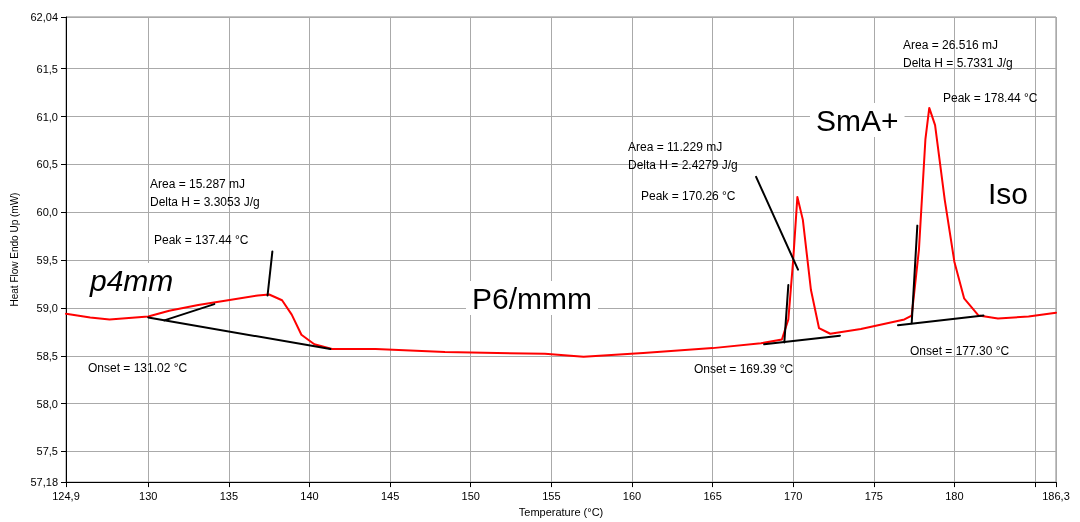  Describe the element at coordinates (14, 249) in the screenshot. I see `y-axis-title: Heat Flow Endo Up (mW)` at that location.